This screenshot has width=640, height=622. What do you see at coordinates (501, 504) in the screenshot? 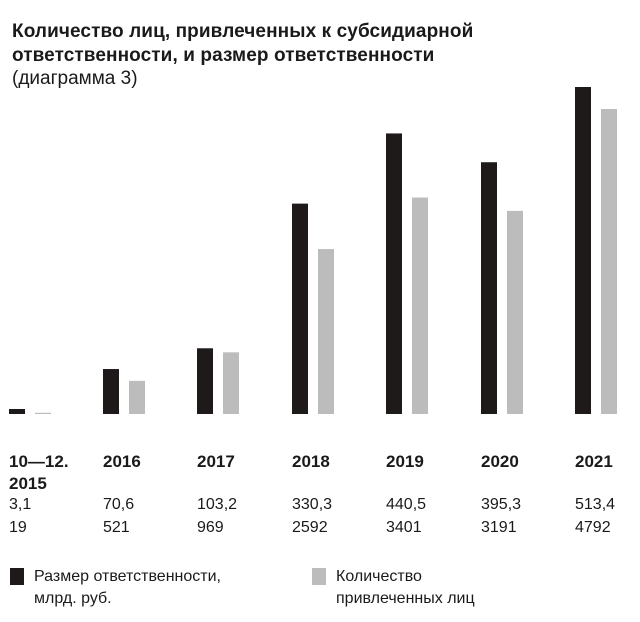
I see `data-label-liability: 395,3` at bounding box center [501, 504].